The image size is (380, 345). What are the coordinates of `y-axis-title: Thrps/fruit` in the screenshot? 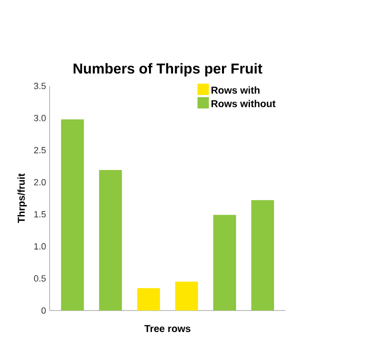 It's located at (22, 199).